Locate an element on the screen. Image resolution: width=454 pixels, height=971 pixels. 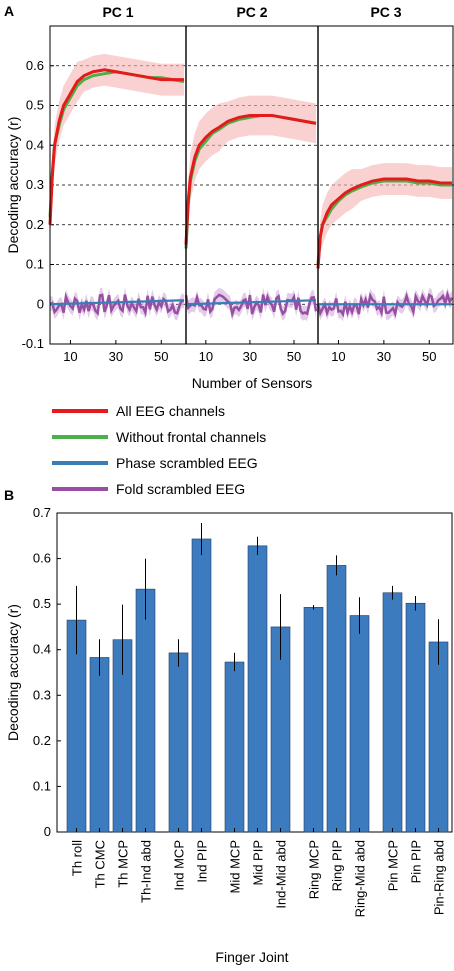
x-tick-label: Ind-Mid abd is located at coordinates (281, 874).